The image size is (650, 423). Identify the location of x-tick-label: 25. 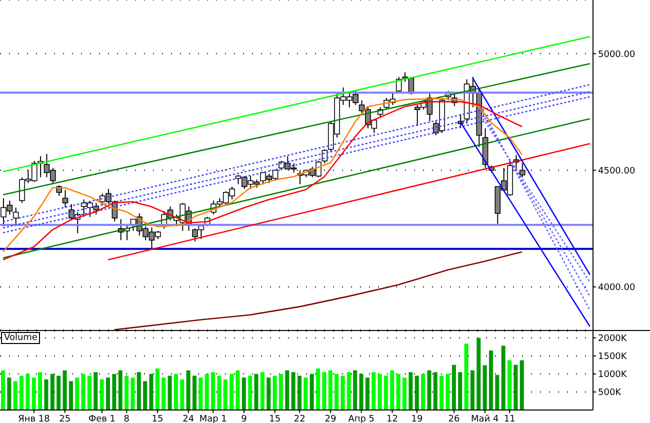
(65, 418).